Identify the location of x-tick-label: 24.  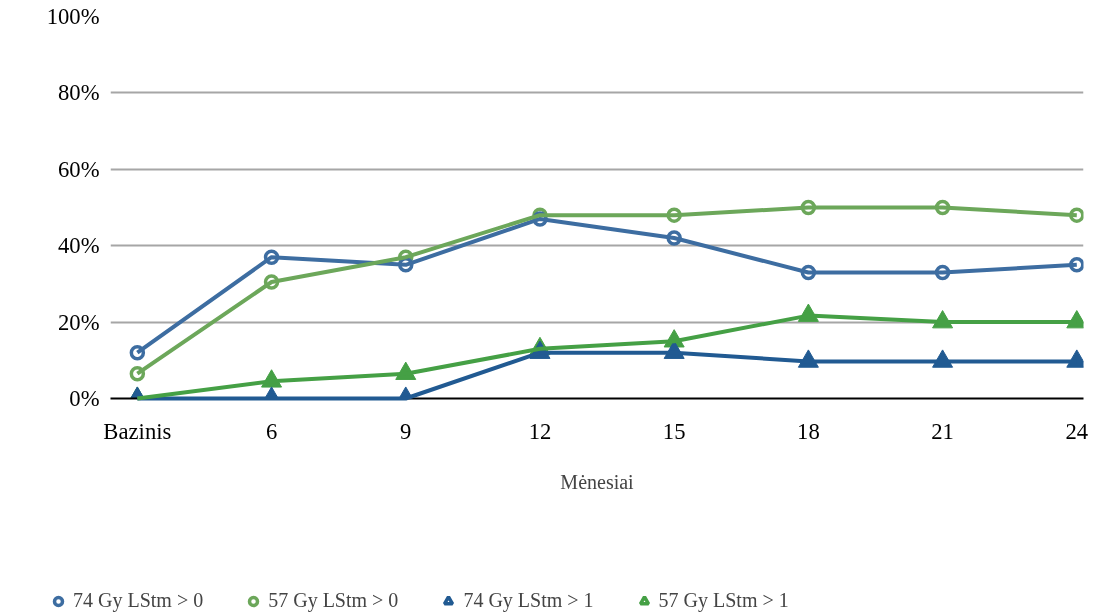
(1077, 431).